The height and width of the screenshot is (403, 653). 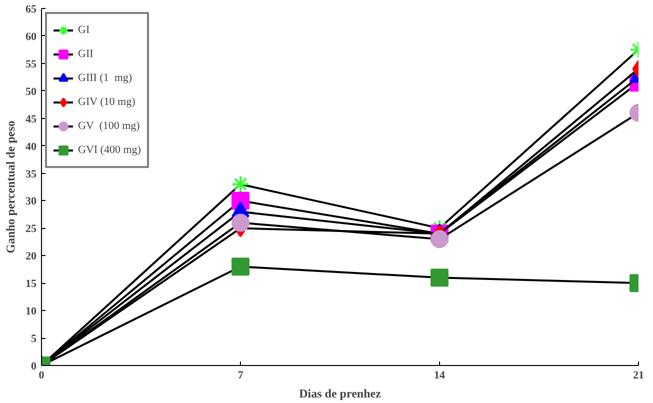 What do you see at coordinates (31, 64) in the screenshot?
I see `y-tick-label: 55` at bounding box center [31, 64].